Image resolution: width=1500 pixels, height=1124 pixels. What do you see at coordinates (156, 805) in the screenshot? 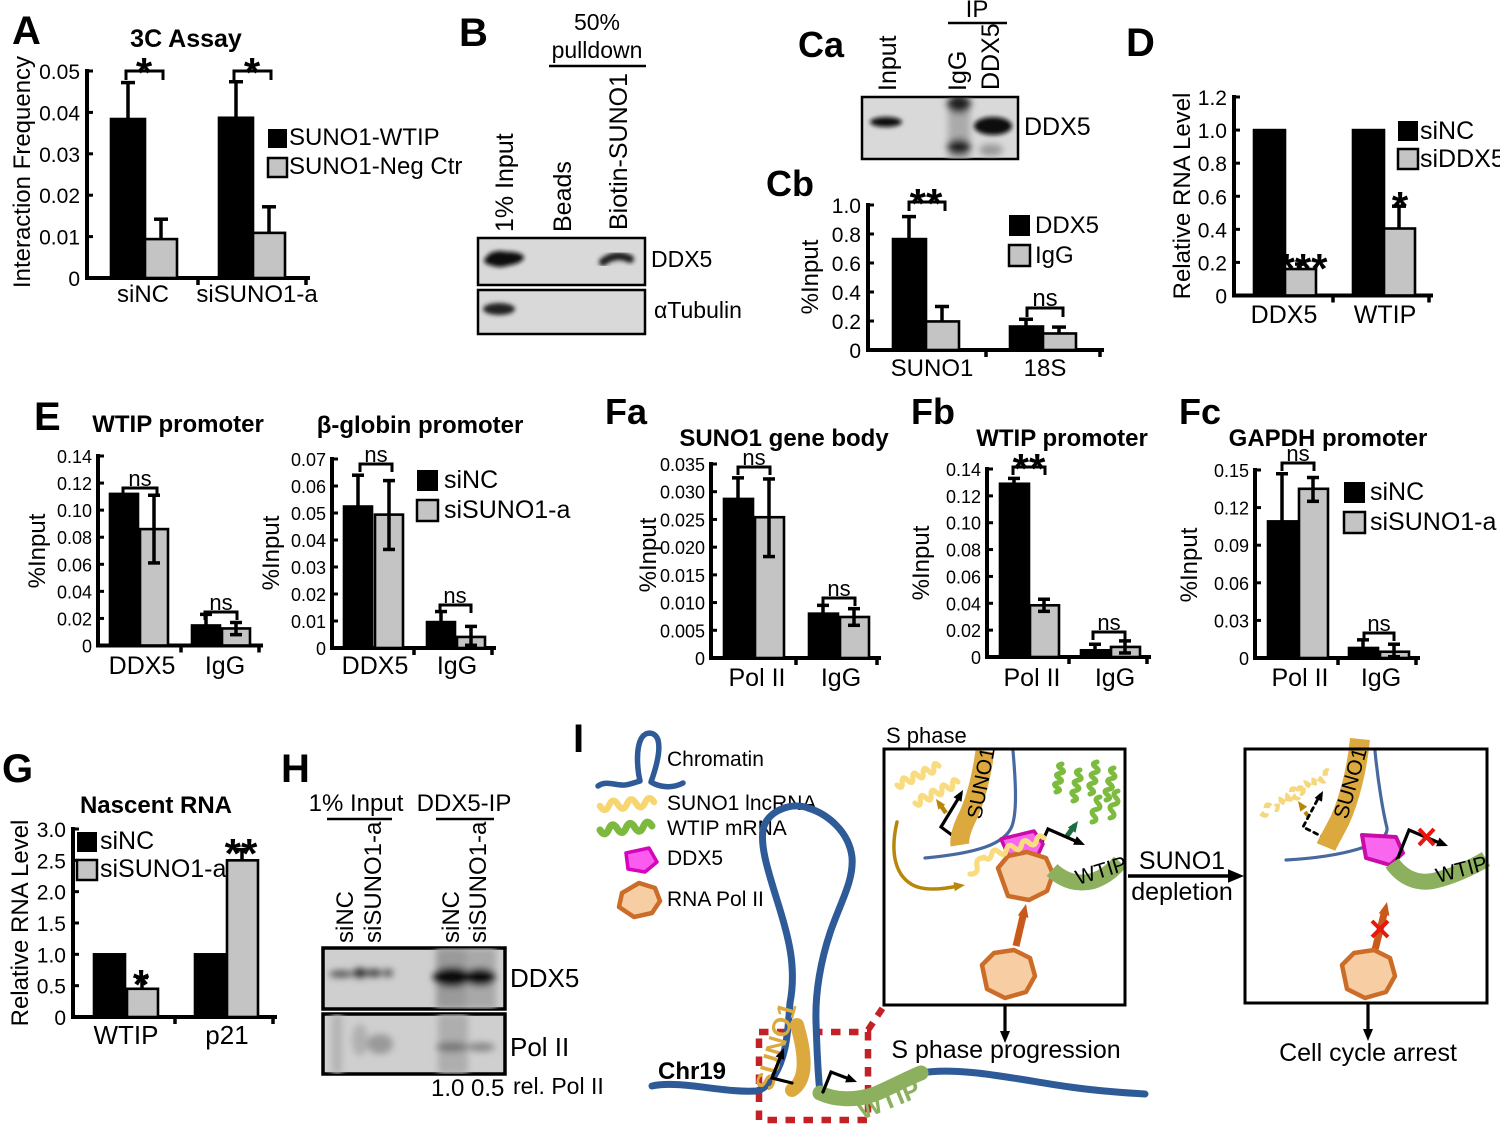
I see `svg-text: Nascent RNA` at bounding box center [156, 805].